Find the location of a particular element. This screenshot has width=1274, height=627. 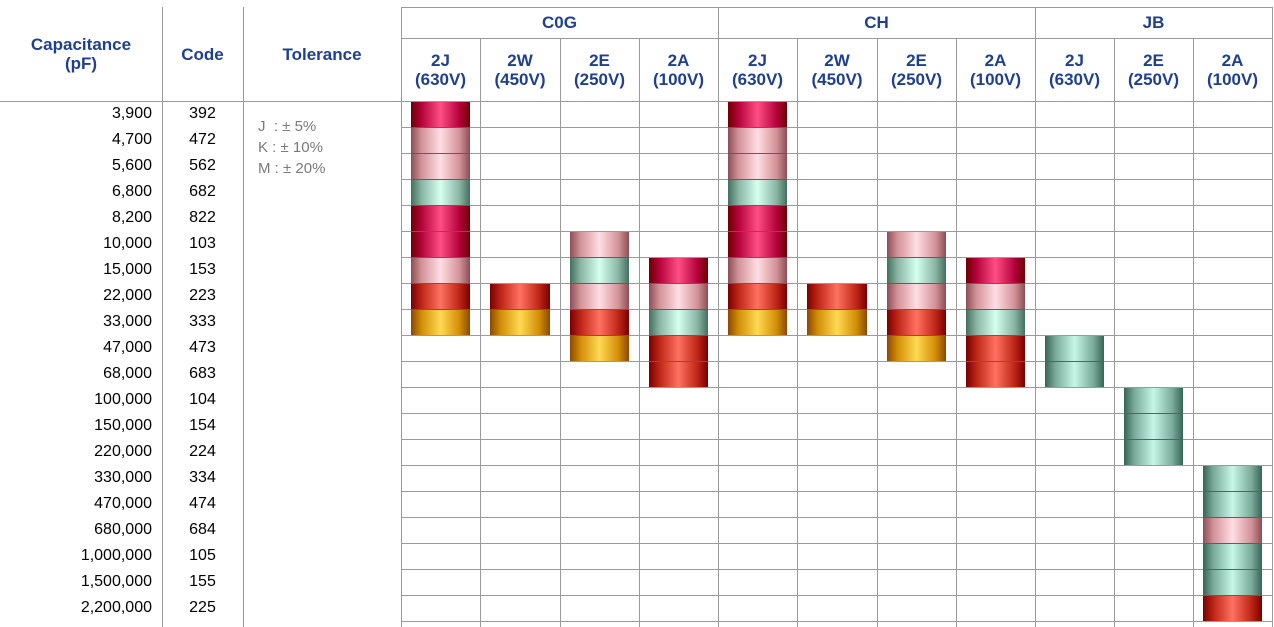

capacitance-value: 8,200 is located at coordinates (131, 217).